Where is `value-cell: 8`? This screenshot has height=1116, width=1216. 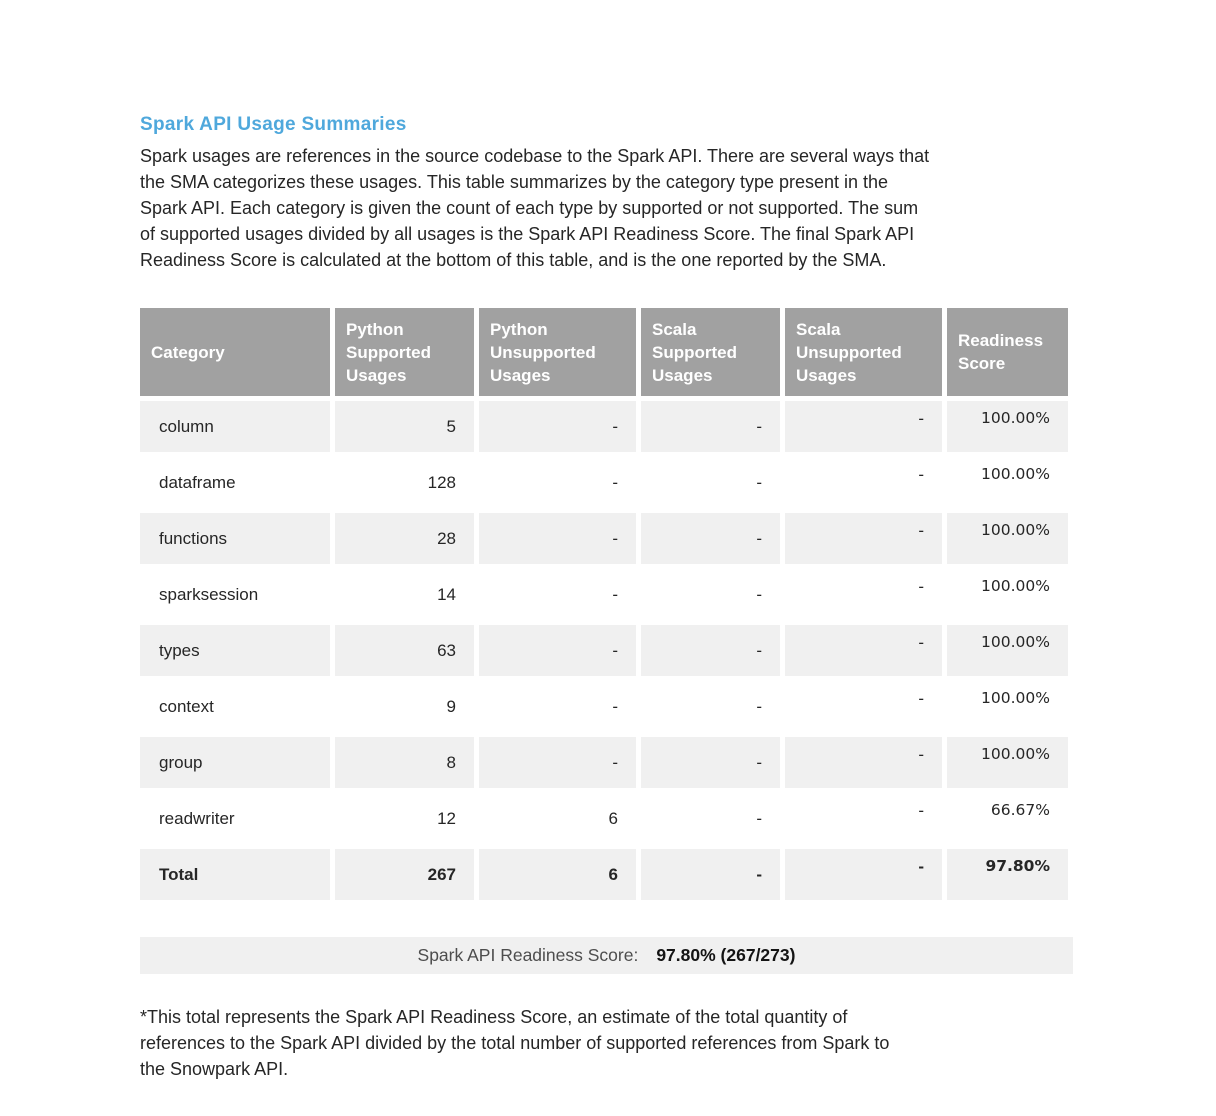 value-cell: 8 is located at coordinates (404, 762).